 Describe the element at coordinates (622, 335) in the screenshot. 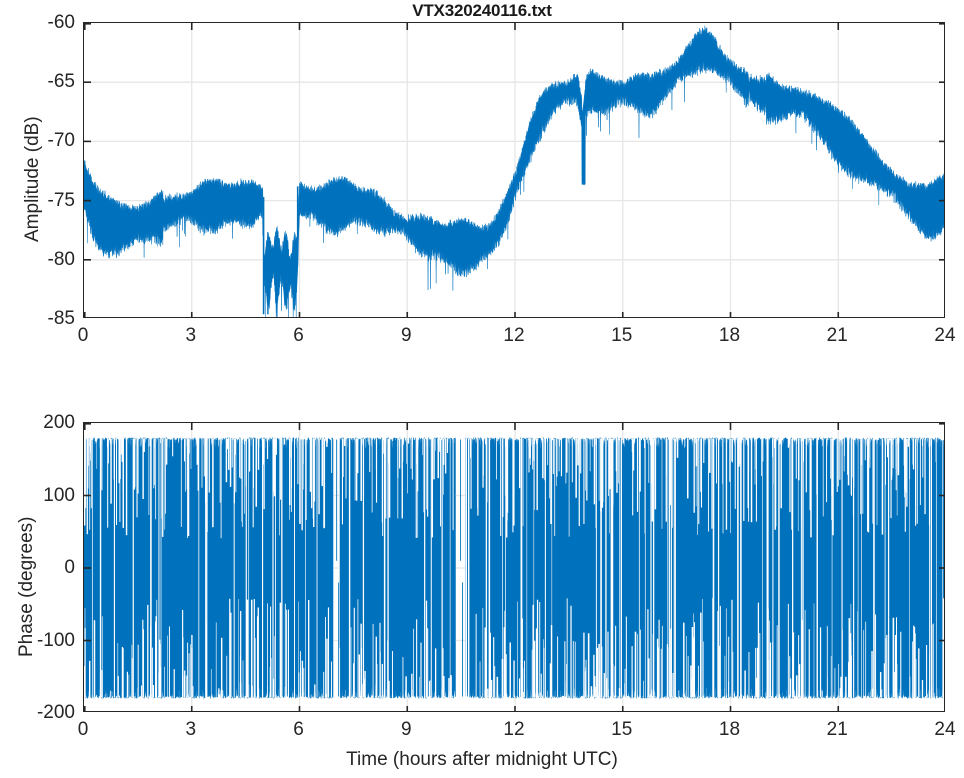

I see `amplitude-x-tick-label: 15` at that location.